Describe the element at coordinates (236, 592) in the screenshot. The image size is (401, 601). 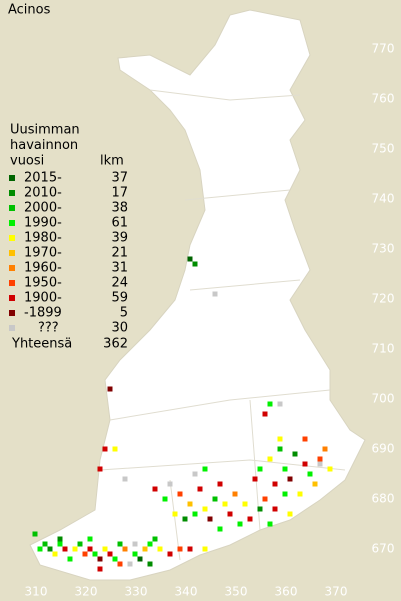
I see `x-grid-label: 350` at that location.